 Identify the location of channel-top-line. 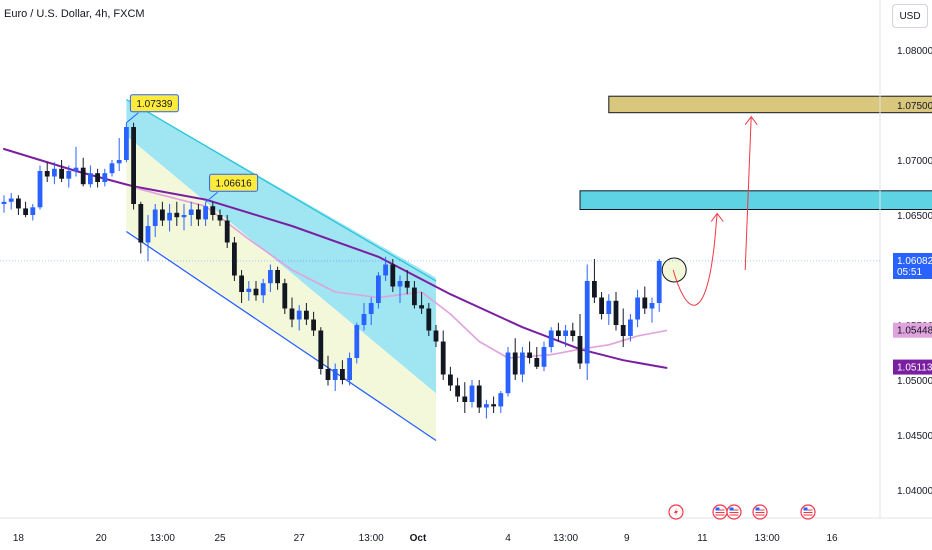
(281, 190).